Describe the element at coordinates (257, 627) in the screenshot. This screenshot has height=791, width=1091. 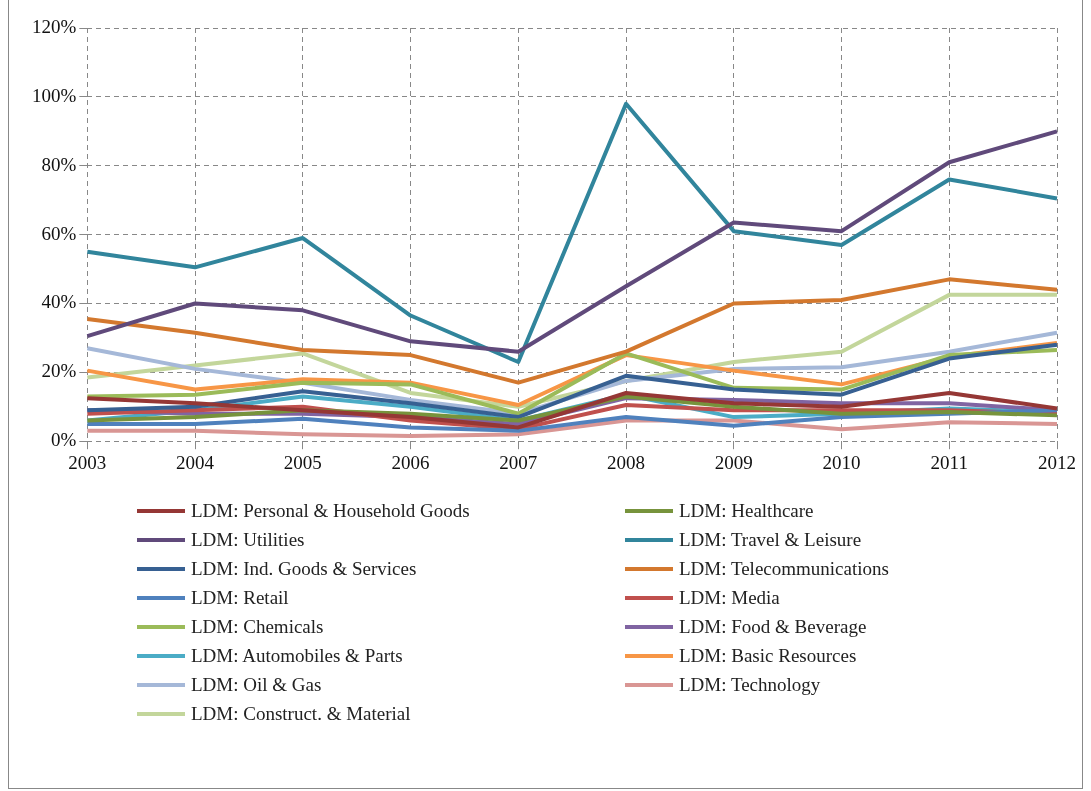
I see `legend-label: LDM: Chemicals` at that location.